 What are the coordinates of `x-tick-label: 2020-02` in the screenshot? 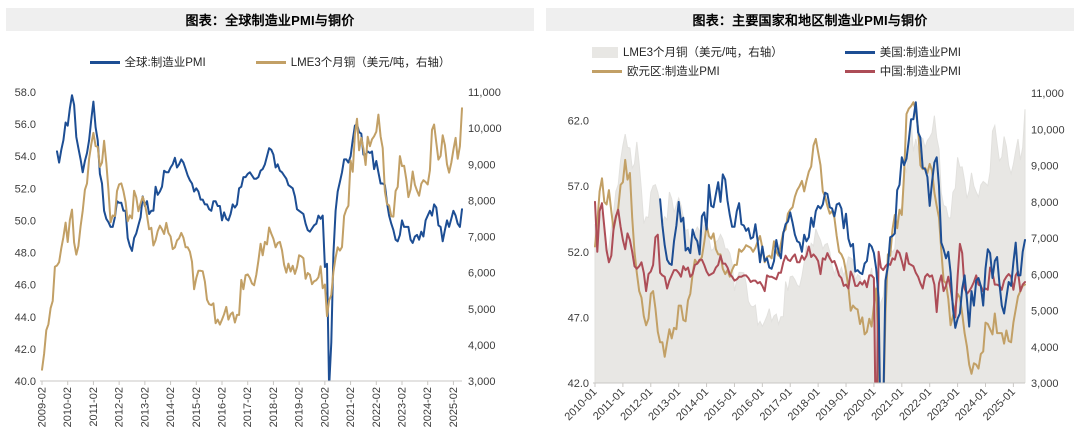 It's located at (325, 407).